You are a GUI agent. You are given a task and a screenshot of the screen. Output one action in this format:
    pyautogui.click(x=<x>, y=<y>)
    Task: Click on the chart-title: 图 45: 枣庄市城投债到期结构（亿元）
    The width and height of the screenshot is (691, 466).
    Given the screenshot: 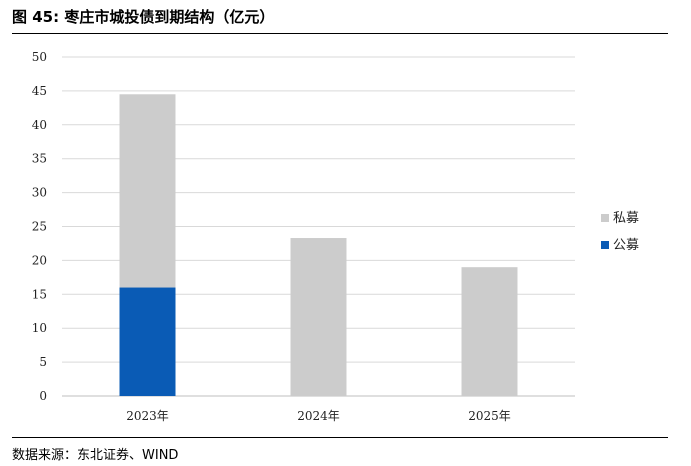 What is the action you would take?
    pyautogui.click(x=143, y=17)
    